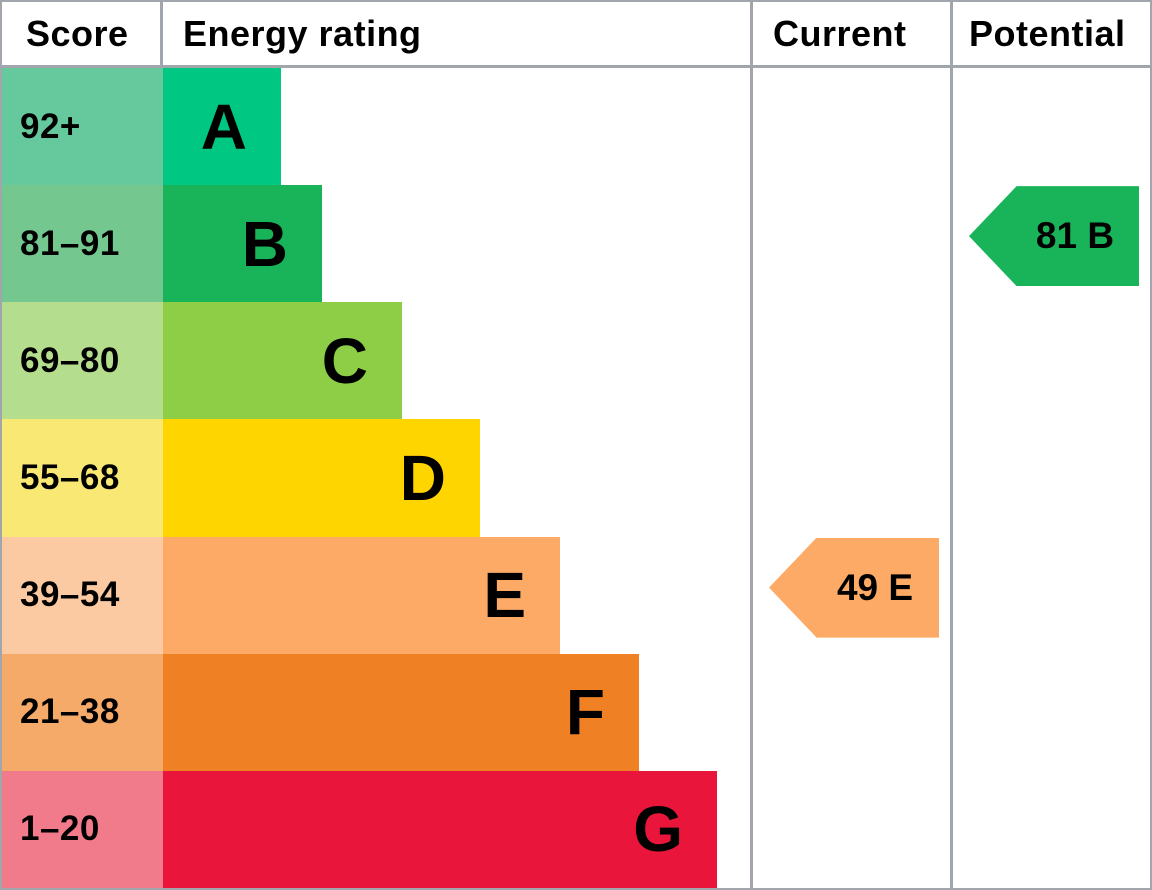 This screenshot has width=1152, height=890. Describe the element at coordinates (850, 361) in the screenshot. I see `current-cell-c` at that location.